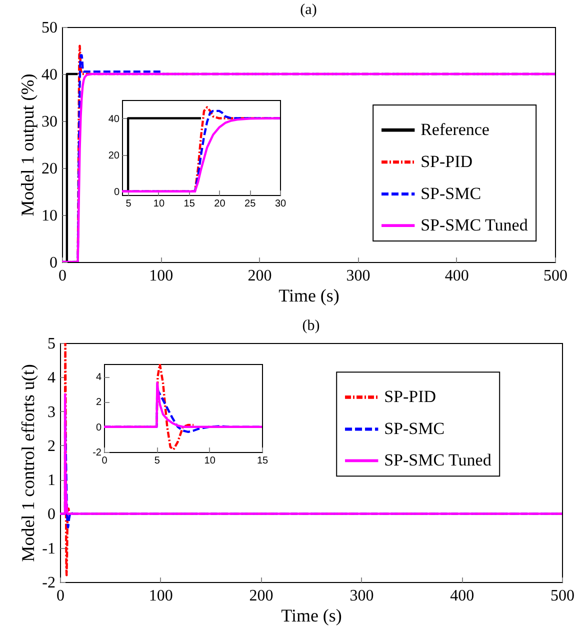  What do you see at coordinates (28, 463) in the screenshot?
I see `y-axis-title: Model 1 control efforts u(t)` at bounding box center [28, 463].